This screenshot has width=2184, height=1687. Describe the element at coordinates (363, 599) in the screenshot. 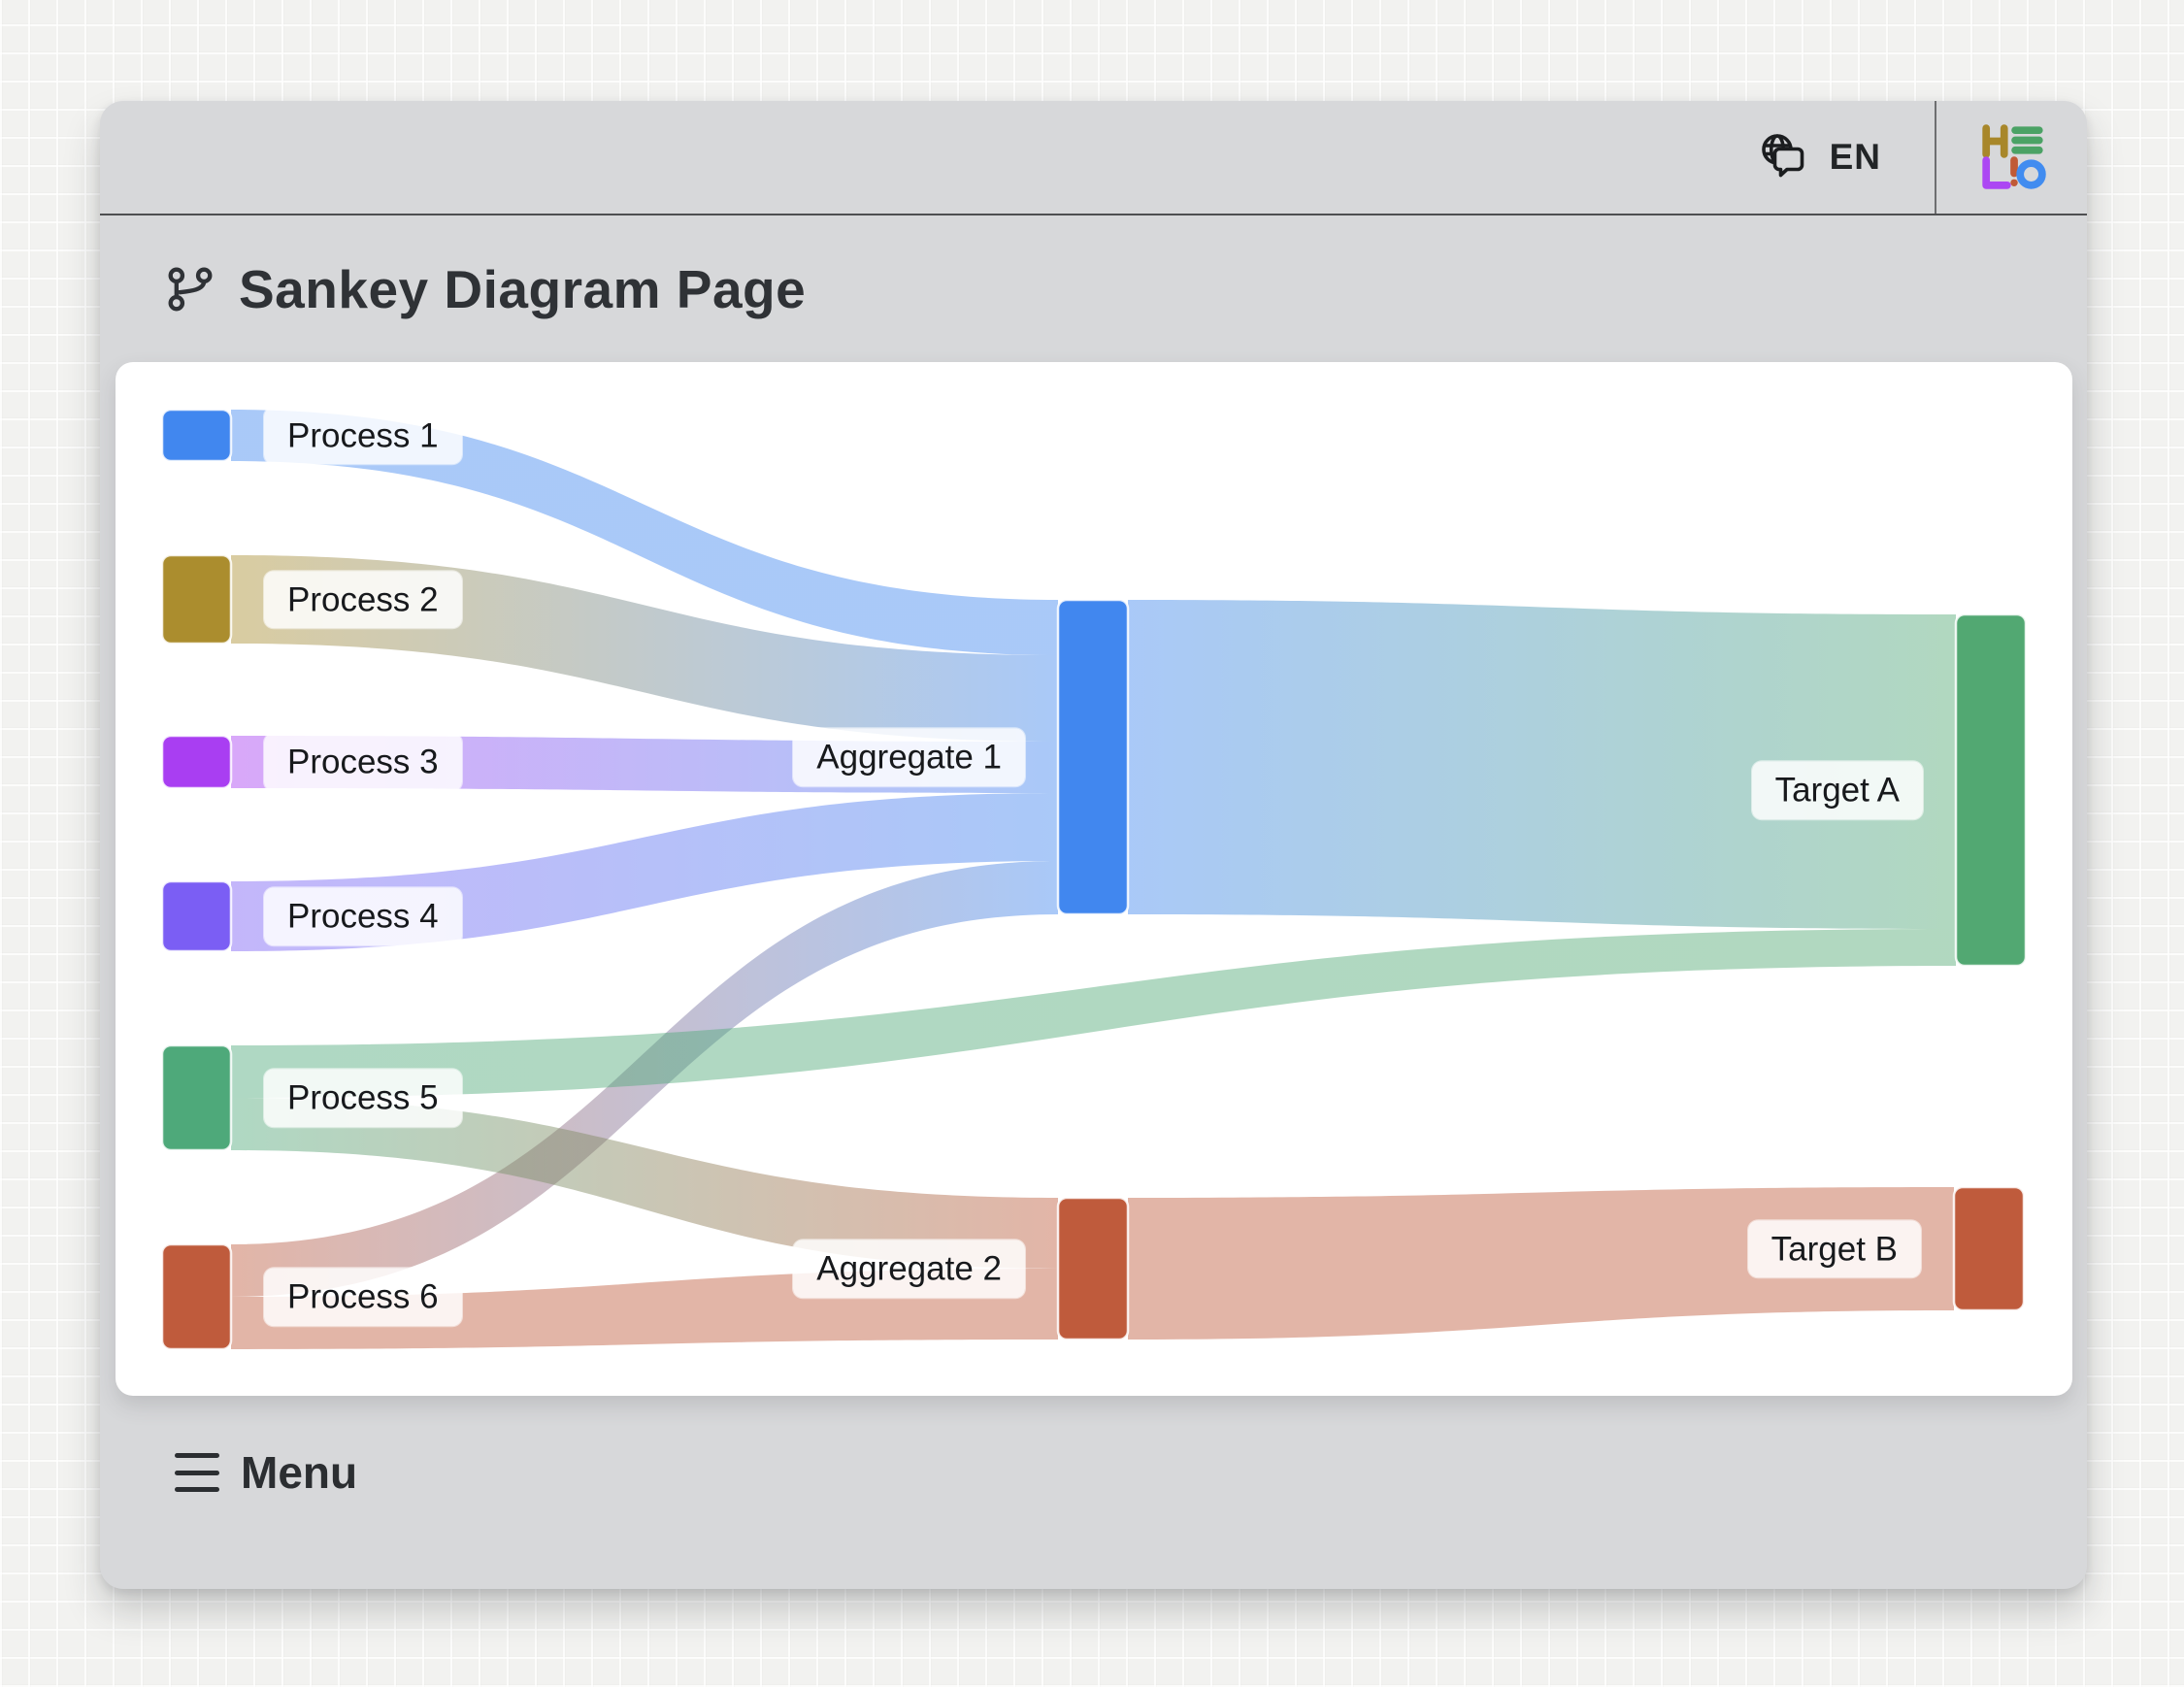

I see `sankey-node-label-p2: Process 2` at that location.